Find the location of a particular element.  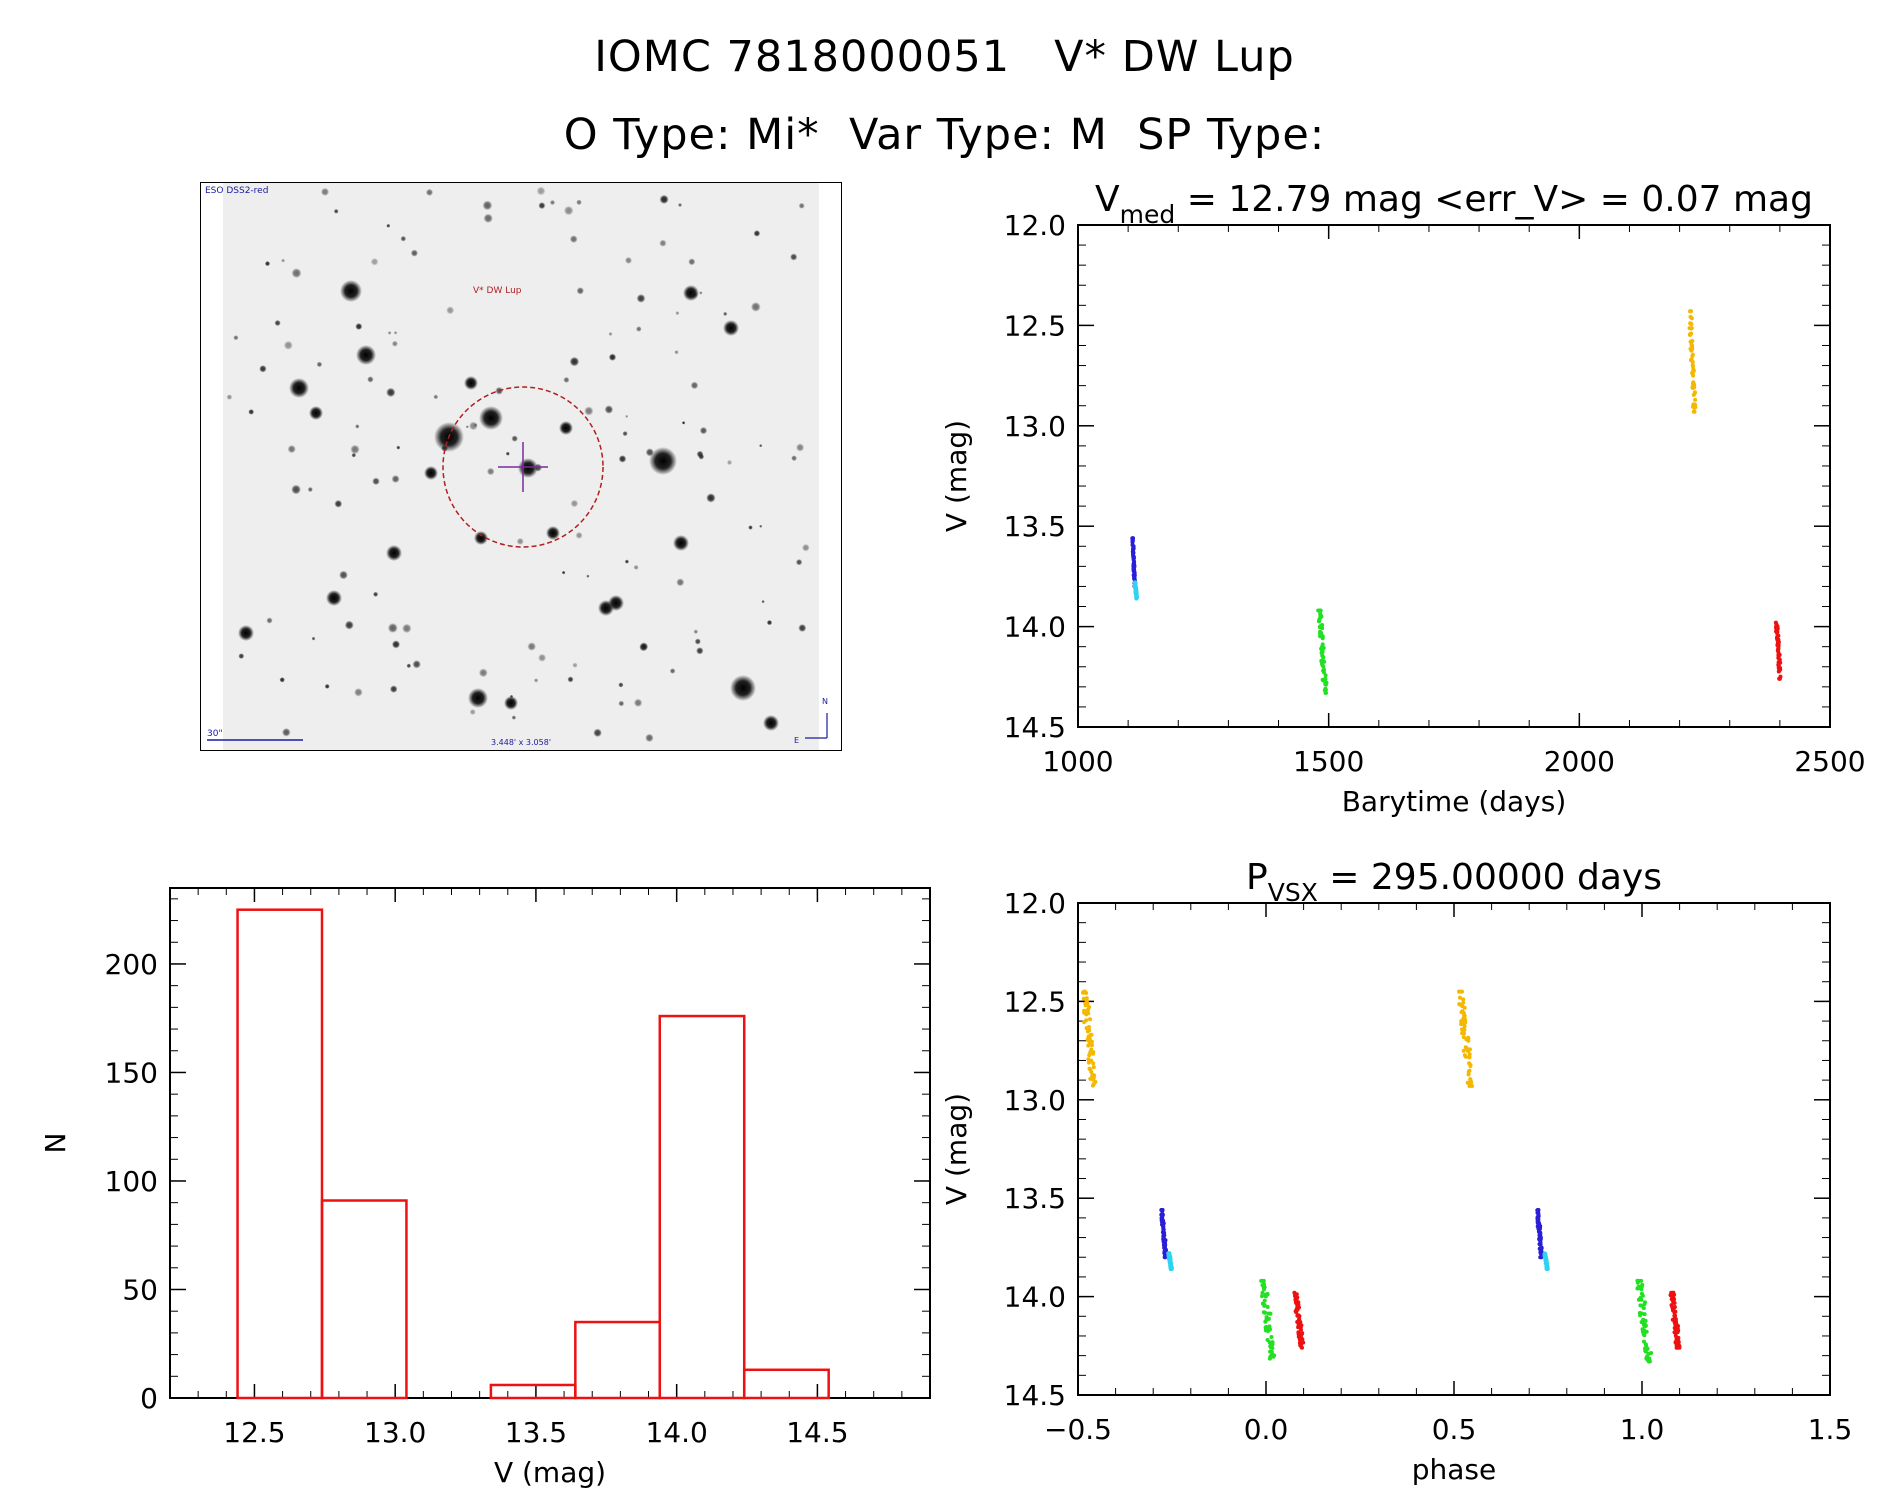

x-axis-label: Barytime (days) is located at coordinates (1454, 801).